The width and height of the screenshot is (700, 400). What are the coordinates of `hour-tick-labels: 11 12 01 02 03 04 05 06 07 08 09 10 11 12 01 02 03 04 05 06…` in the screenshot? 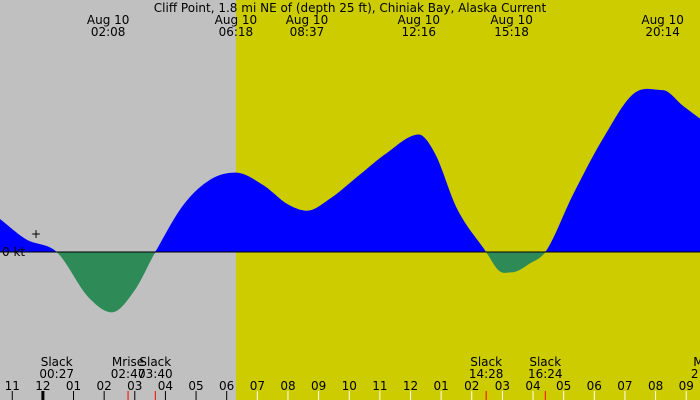 It's located at (349, 386).